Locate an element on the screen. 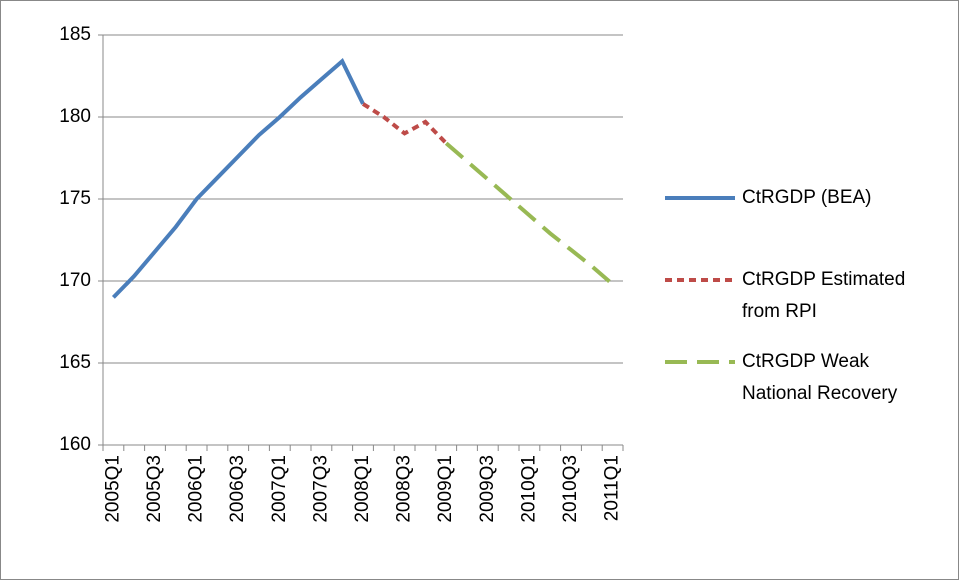 Image resolution: width=960 pixels, height=581 pixels. x-tick-label: 2007Q3 is located at coordinates (320, 489).